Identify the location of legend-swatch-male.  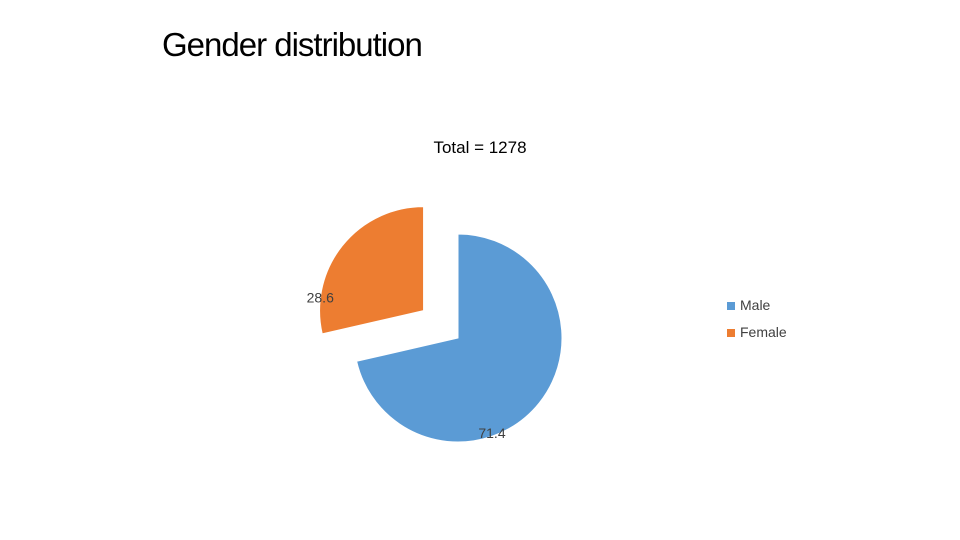
(731, 306).